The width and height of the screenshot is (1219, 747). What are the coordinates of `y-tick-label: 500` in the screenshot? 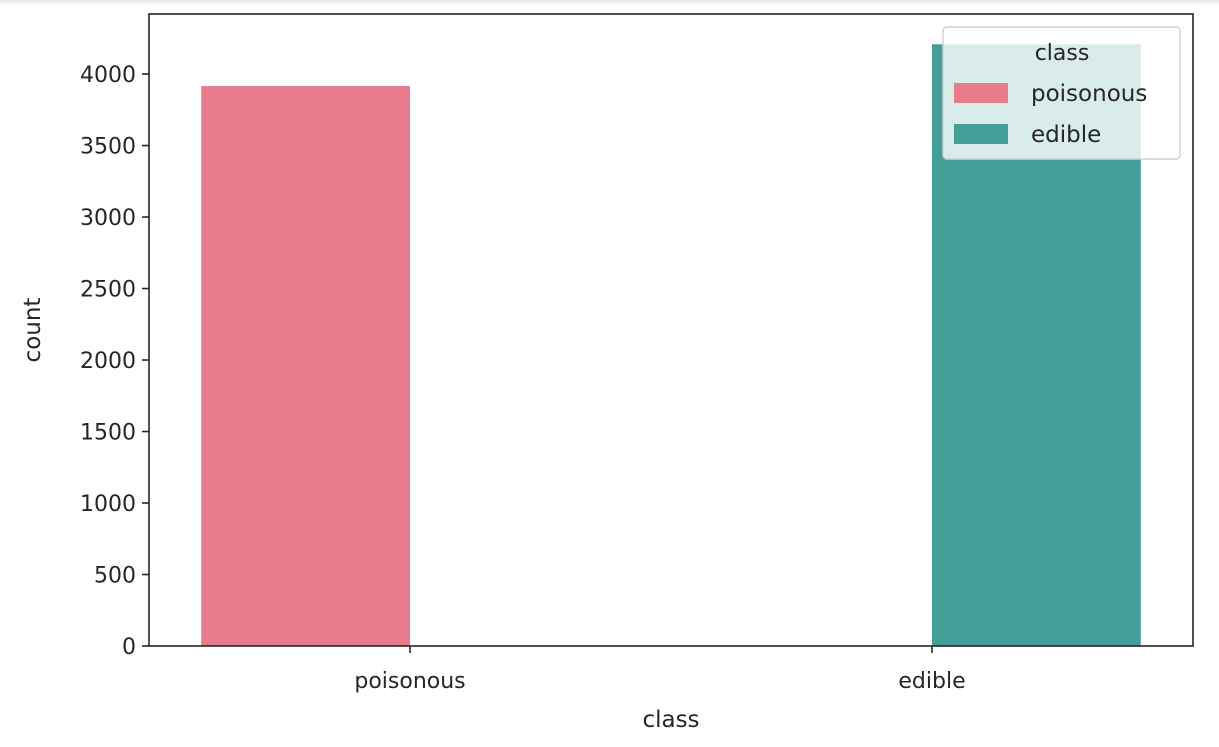 It's located at (115, 576).